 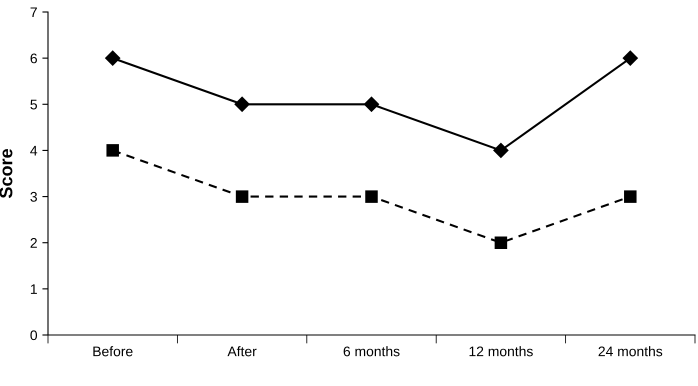 What do you see at coordinates (34, 151) in the screenshot?
I see `y-tick-label: 4` at bounding box center [34, 151].